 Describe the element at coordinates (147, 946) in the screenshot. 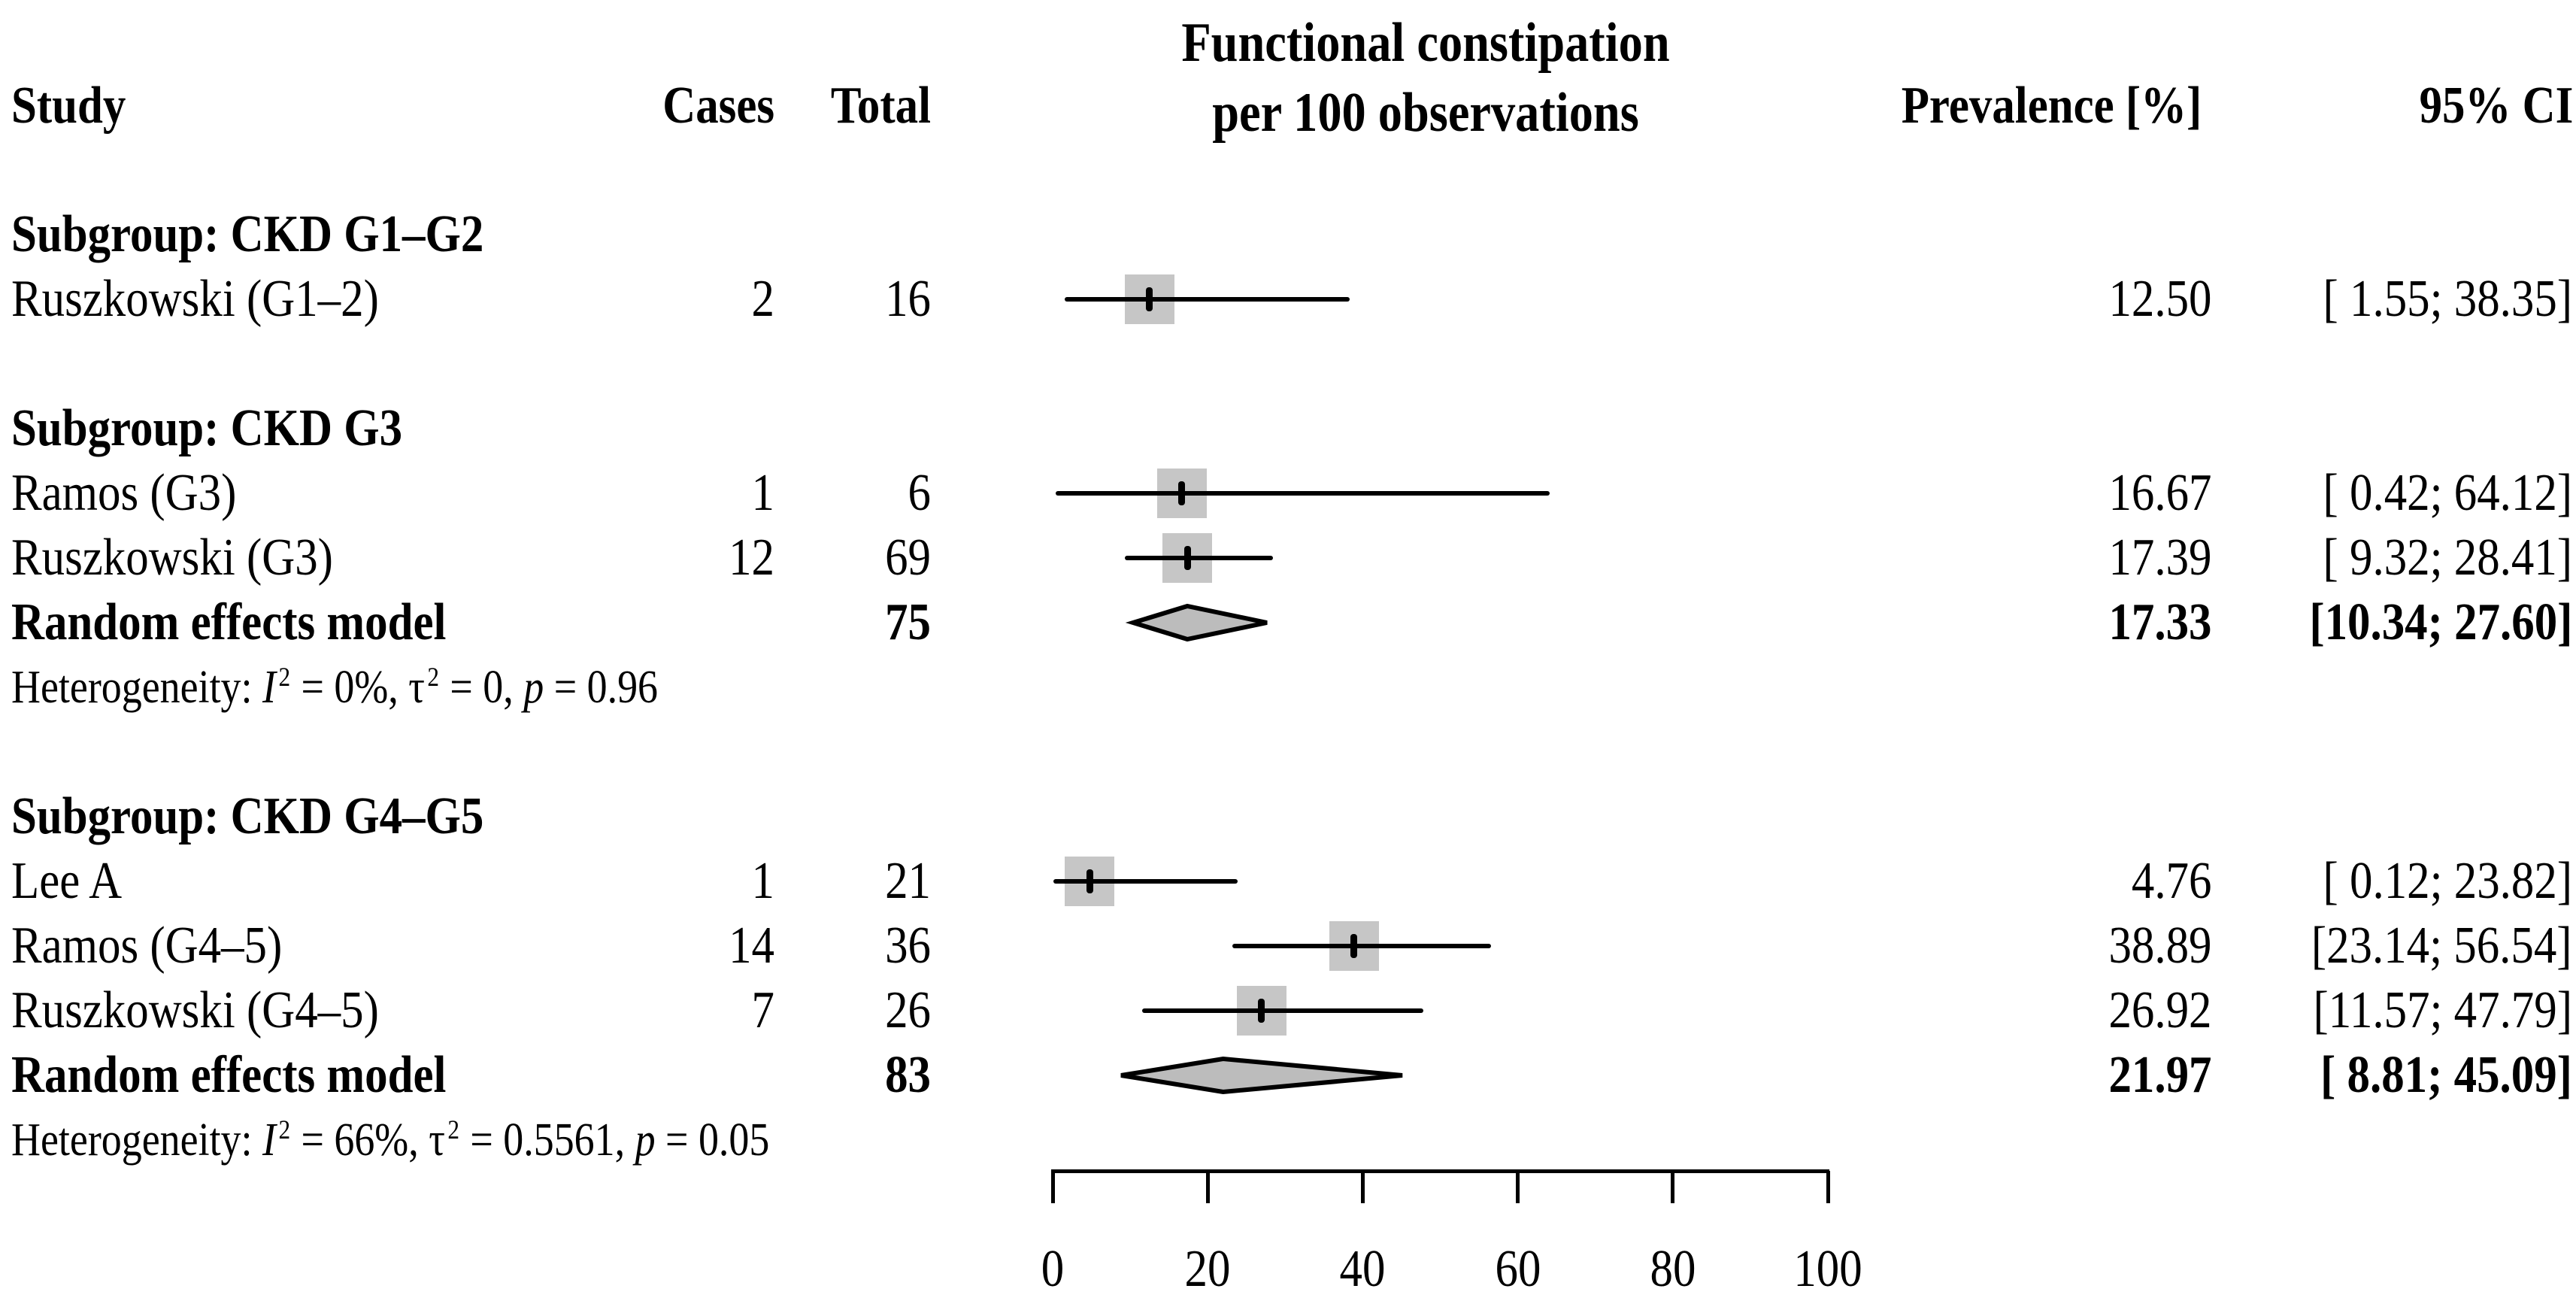

I see `study-label: Ramos (G4–5)` at that location.